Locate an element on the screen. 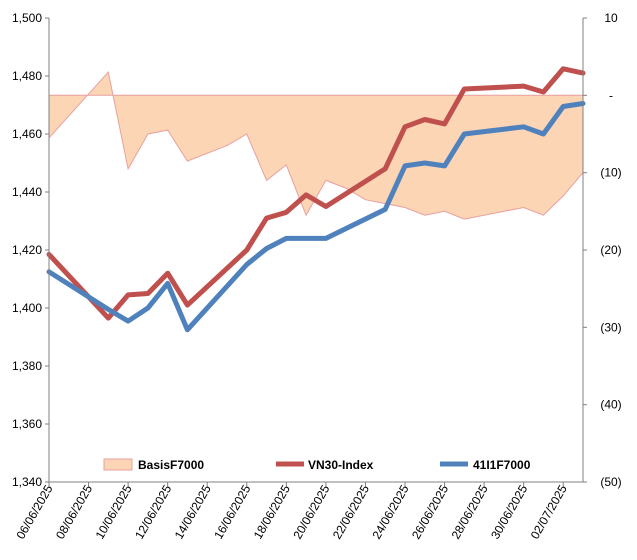  x-tick-label: 22/06/2025 is located at coordinates (351, 511).